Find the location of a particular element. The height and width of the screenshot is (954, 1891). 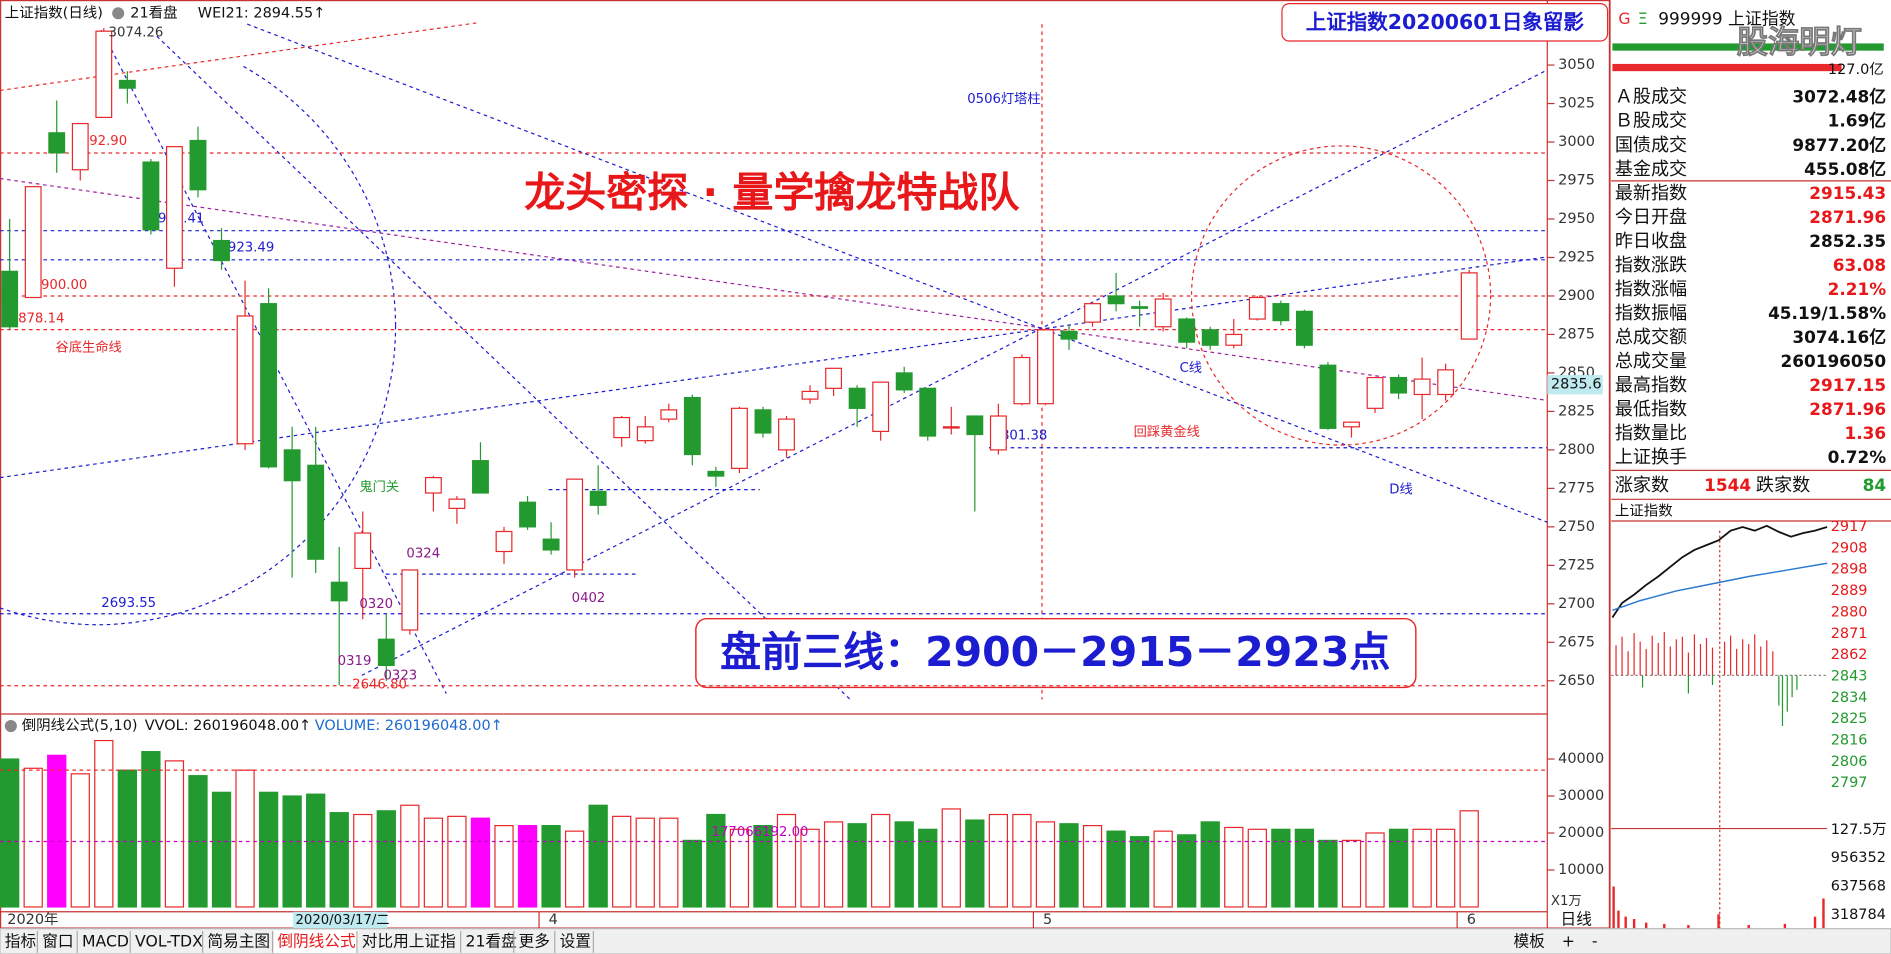

quote-value: 63.08 is located at coordinates (1859, 265).